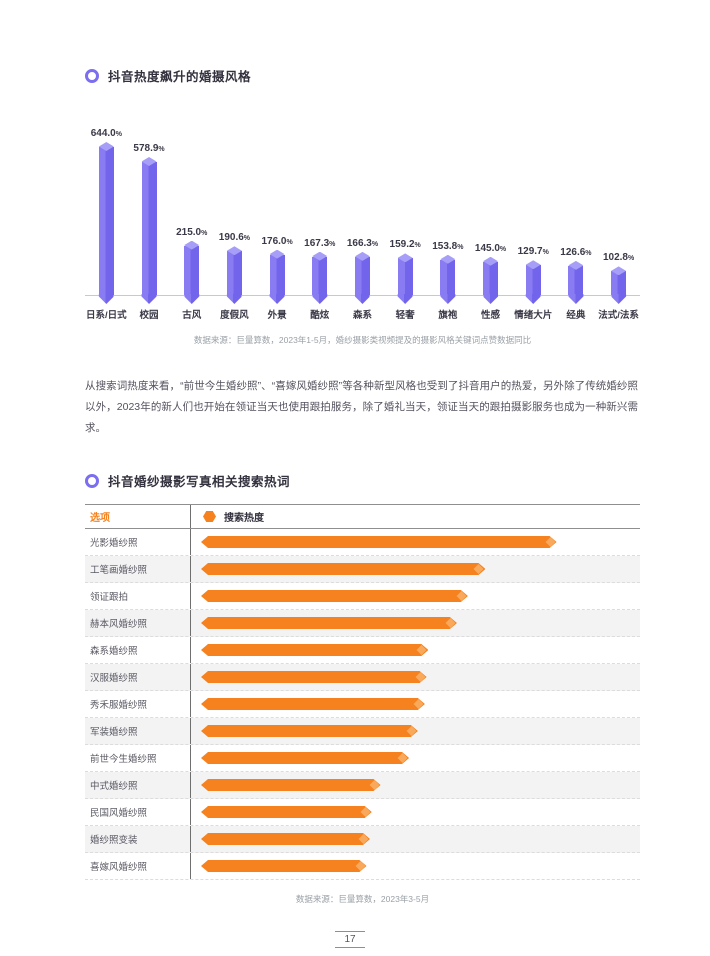 This screenshot has width=710, height=956. What do you see at coordinates (119, 705) in the screenshot?
I see `keyword-label: 秀禾服婚纱照` at bounding box center [119, 705].